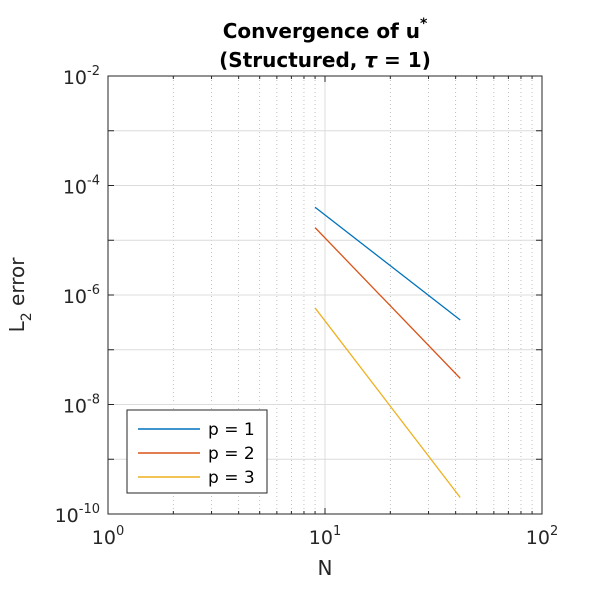 Image resolution: width=600 pixels, height=600 pixels. I want to click on y-tick-label: 10⁻², so click(81, 76).